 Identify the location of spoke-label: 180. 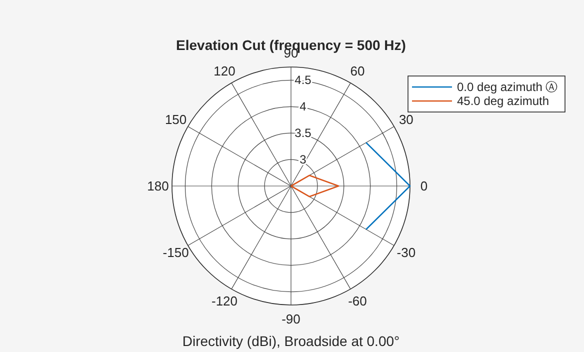
(158, 186).